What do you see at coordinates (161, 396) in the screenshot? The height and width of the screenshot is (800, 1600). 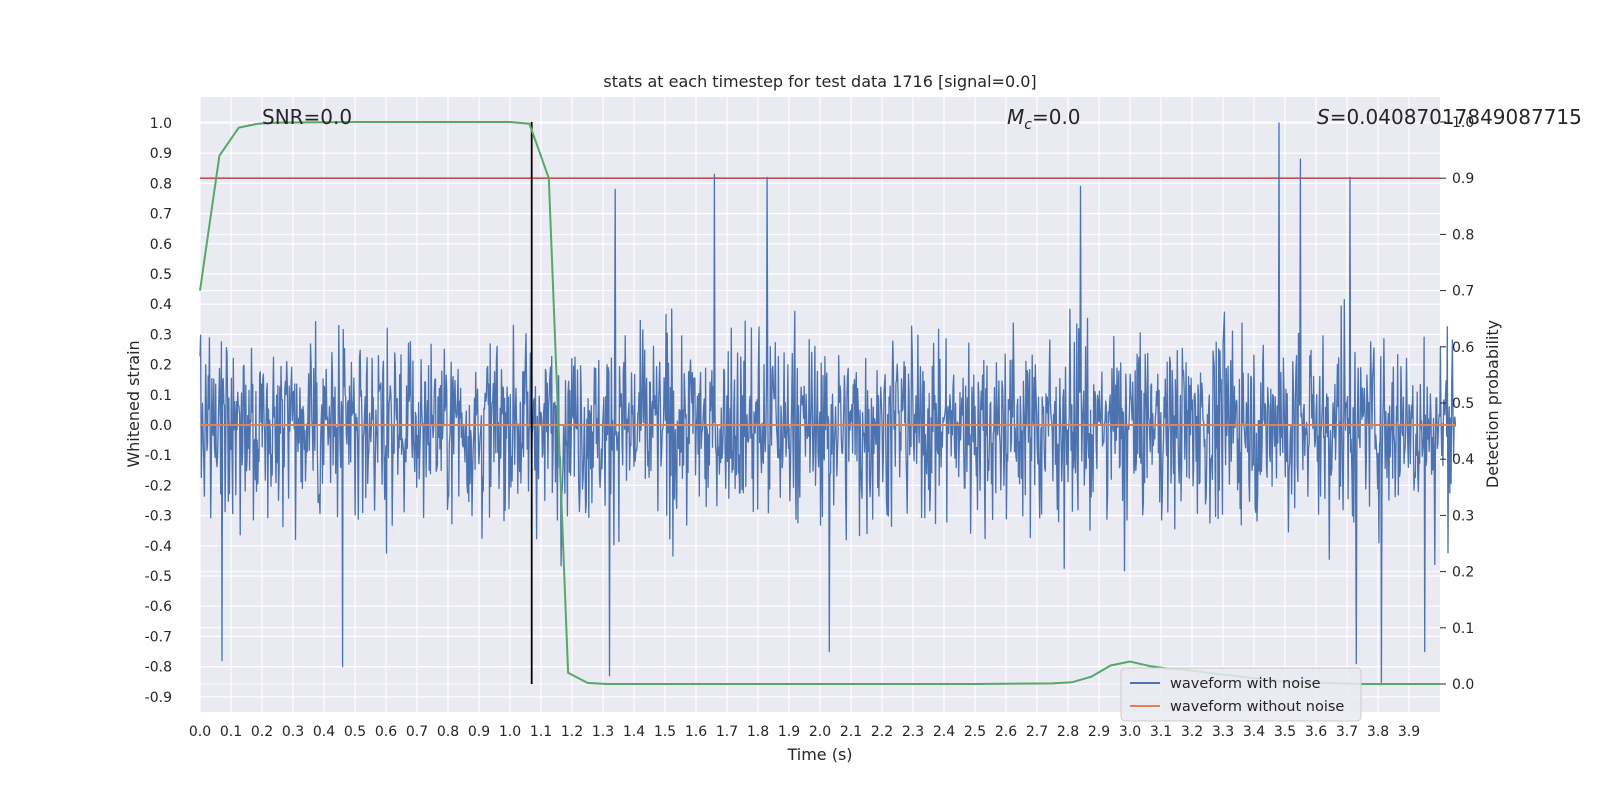 I see `y-tick-label: 0.1` at bounding box center [161, 396].